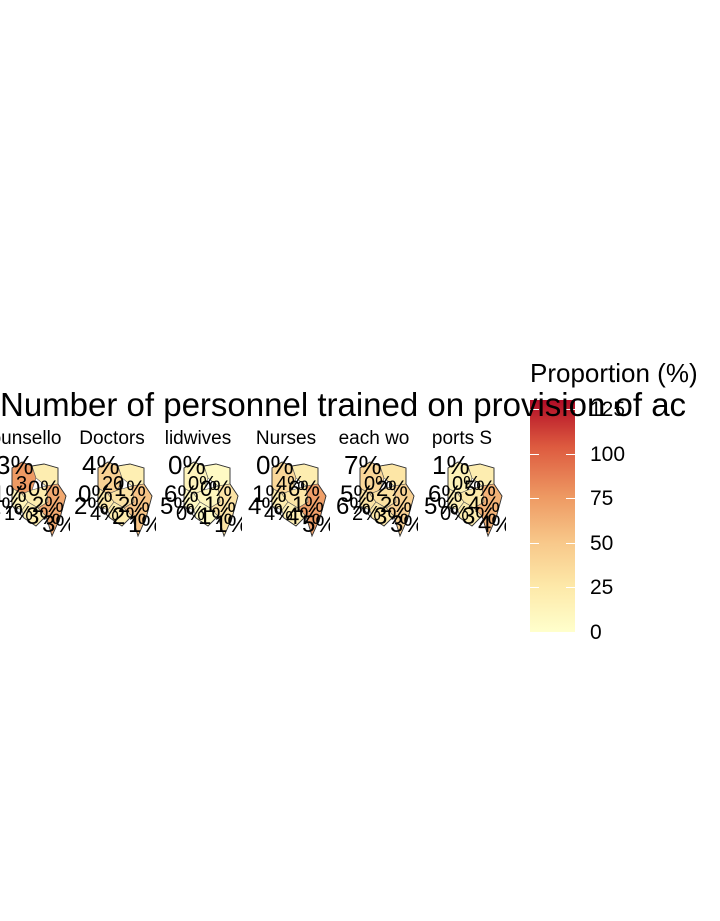 The height and width of the screenshot is (921, 720). What do you see at coordinates (462, 438) in the screenshot?
I see `facet-strip-label: ports S` at bounding box center [462, 438].